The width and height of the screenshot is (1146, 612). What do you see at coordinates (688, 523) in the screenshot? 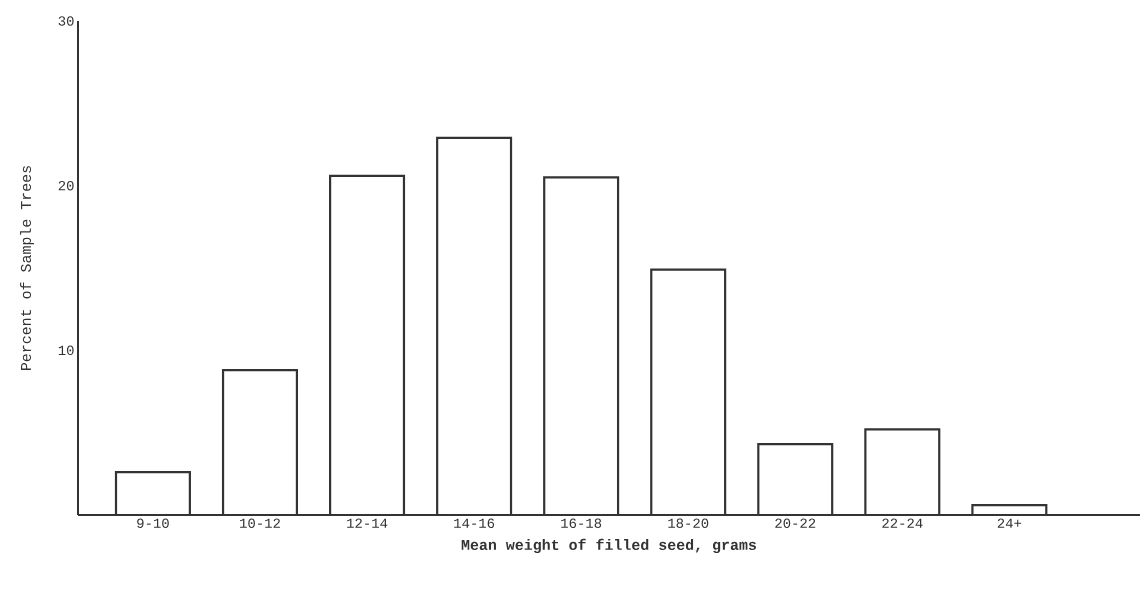
I see `x-tick-label: 18-20` at bounding box center [688, 523].